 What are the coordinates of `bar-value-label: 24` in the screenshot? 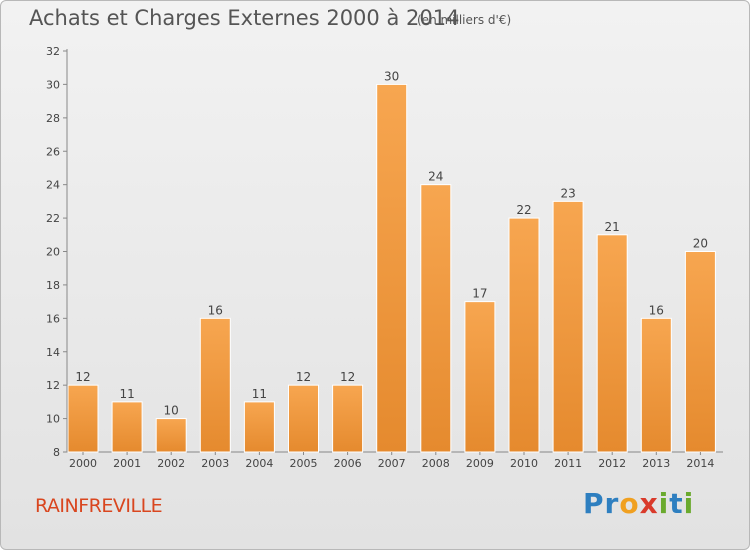 It's located at (435, 177).